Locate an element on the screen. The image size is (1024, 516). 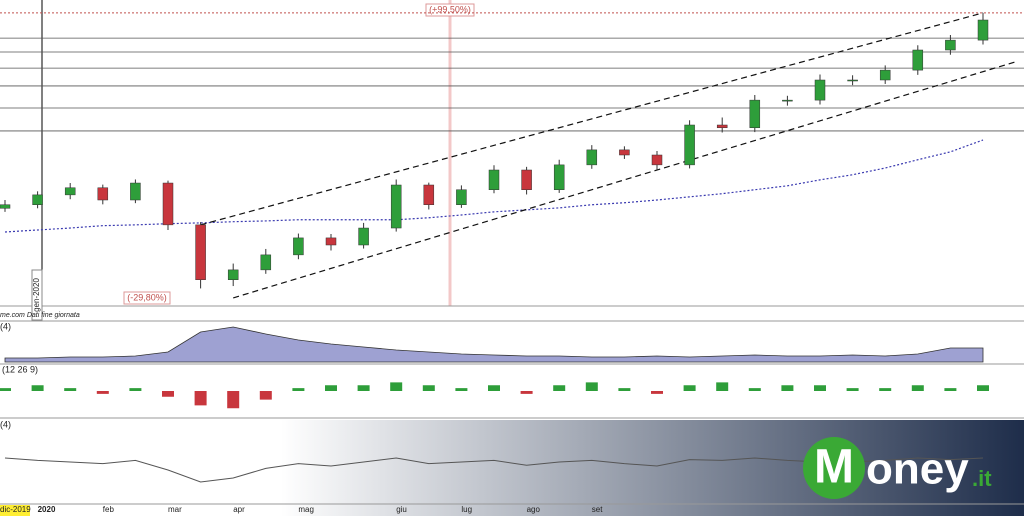
oscillator-label: (4) is located at coordinates (5, 424).